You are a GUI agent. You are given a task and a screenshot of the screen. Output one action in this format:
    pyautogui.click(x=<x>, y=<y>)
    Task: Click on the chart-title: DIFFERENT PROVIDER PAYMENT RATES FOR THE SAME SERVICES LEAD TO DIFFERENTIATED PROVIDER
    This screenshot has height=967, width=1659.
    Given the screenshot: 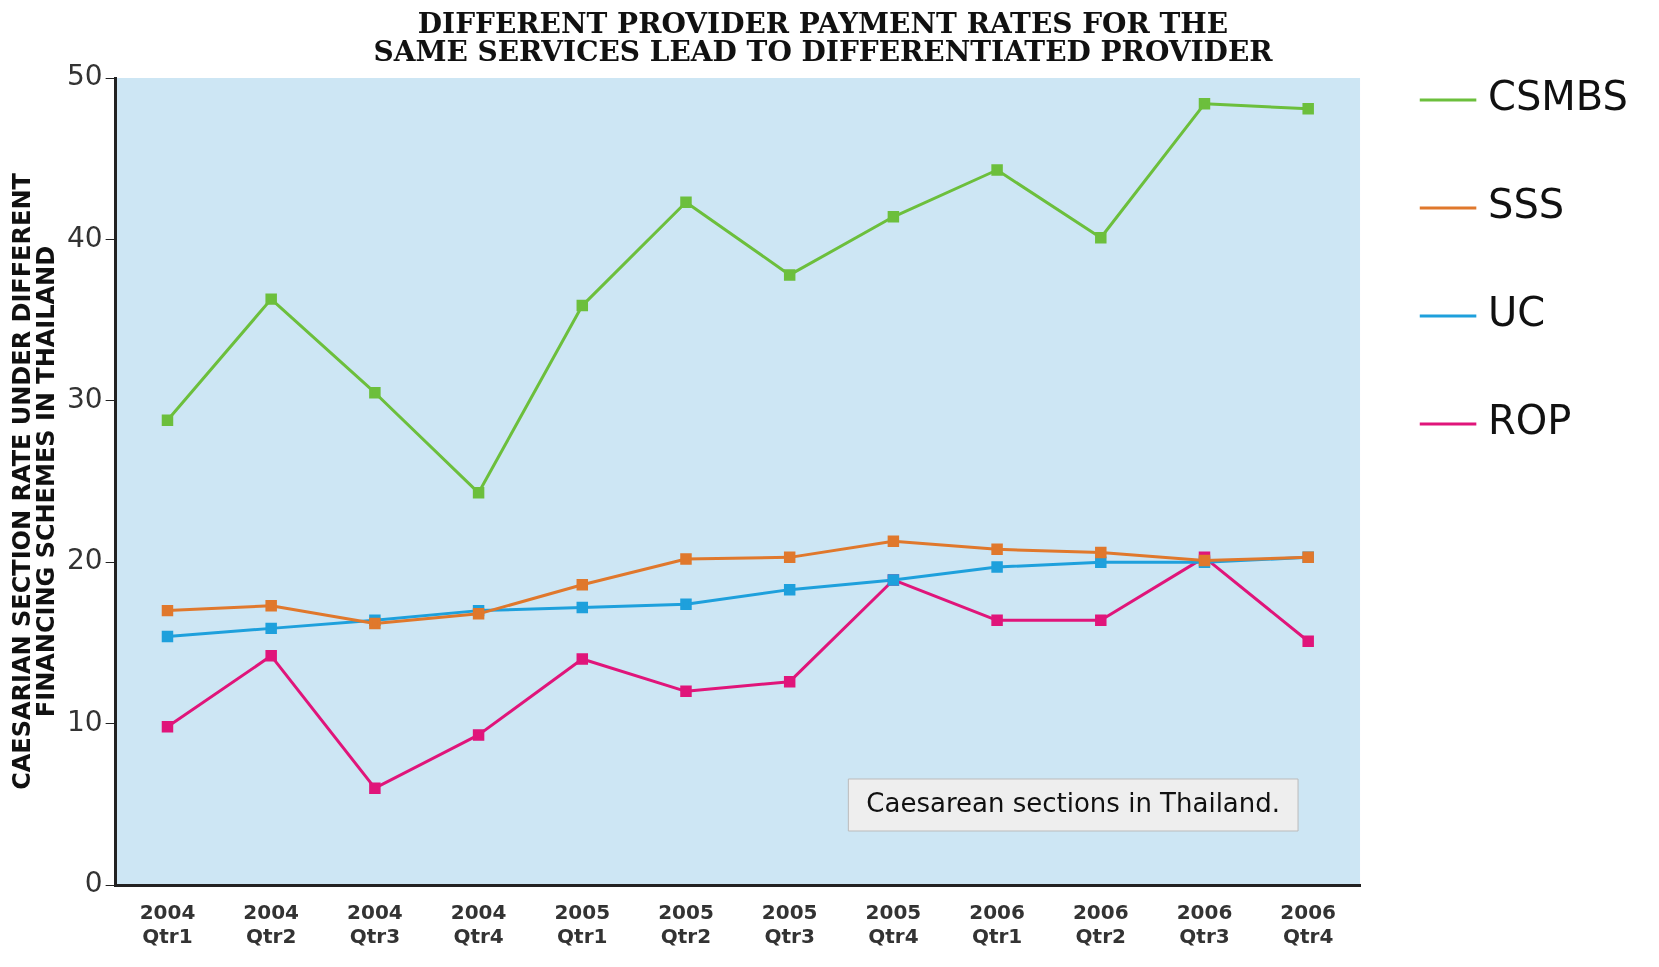 What is the action you would take?
    pyautogui.click(x=823, y=38)
    